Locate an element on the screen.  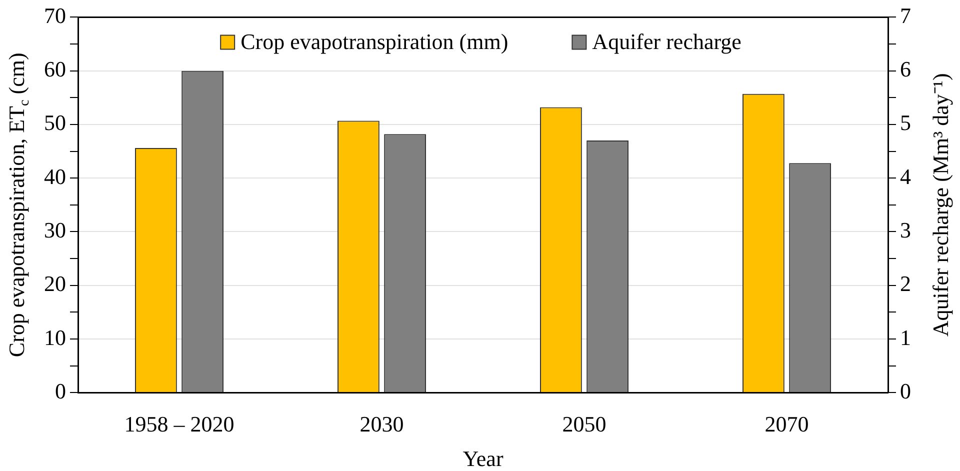
x-axis-title: Year is located at coordinates (483, 458).